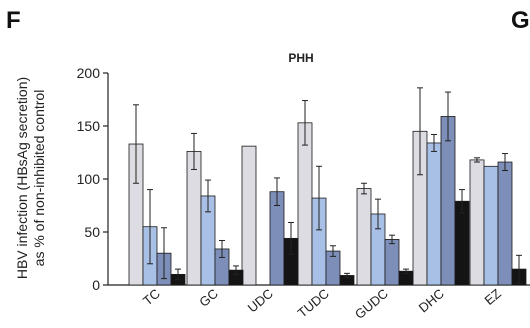  I want to click on category-label: GC, so click(208, 298).